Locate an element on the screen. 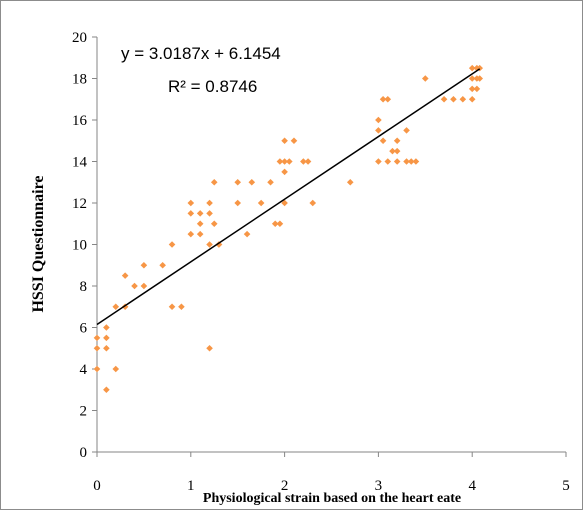 Image resolution: width=583 pixels, height=510 pixels. y-tick-label: 6 is located at coordinates (84, 329).